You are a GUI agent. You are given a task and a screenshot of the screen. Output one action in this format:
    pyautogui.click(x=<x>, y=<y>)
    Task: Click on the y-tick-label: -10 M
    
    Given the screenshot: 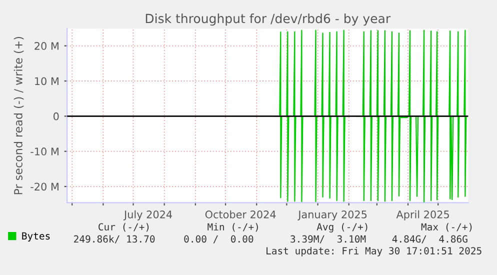 What is the action you would take?
    pyautogui.click(x=44, y=152)
    